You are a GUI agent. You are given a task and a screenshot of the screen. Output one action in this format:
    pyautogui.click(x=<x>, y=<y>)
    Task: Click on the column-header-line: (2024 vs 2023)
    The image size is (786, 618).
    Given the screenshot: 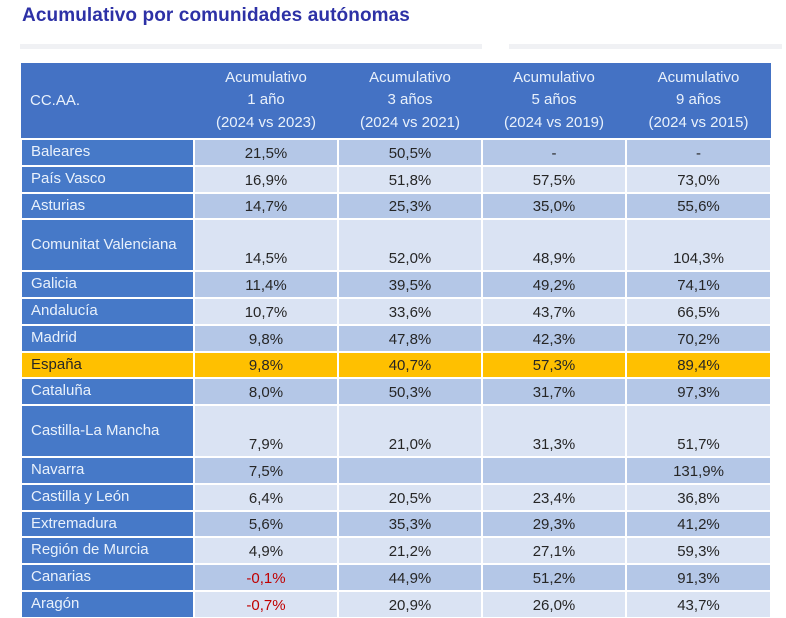 What is the action you would take?
    pyautogui.click(x=266, y=122)
    